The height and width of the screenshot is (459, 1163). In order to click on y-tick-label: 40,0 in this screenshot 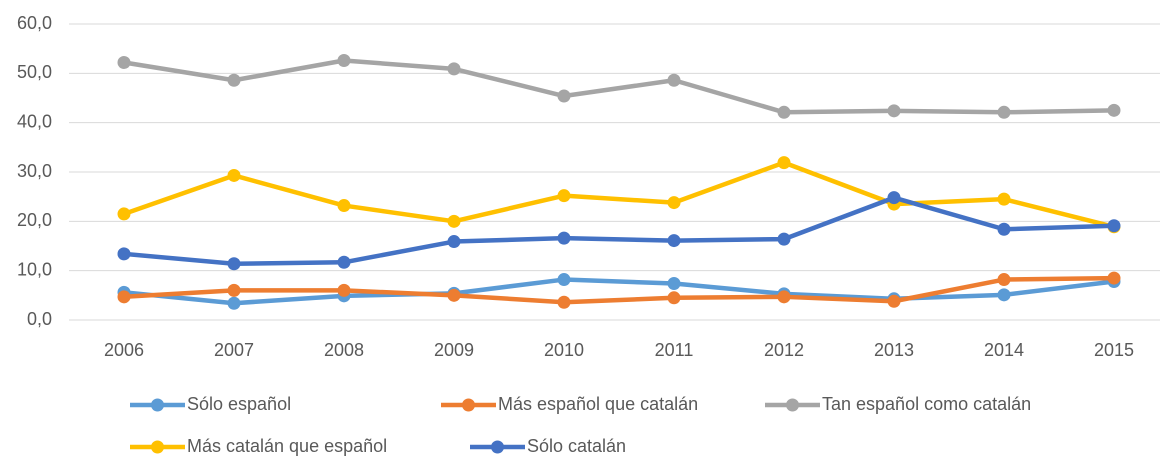, I will do `click(34, 121)`.